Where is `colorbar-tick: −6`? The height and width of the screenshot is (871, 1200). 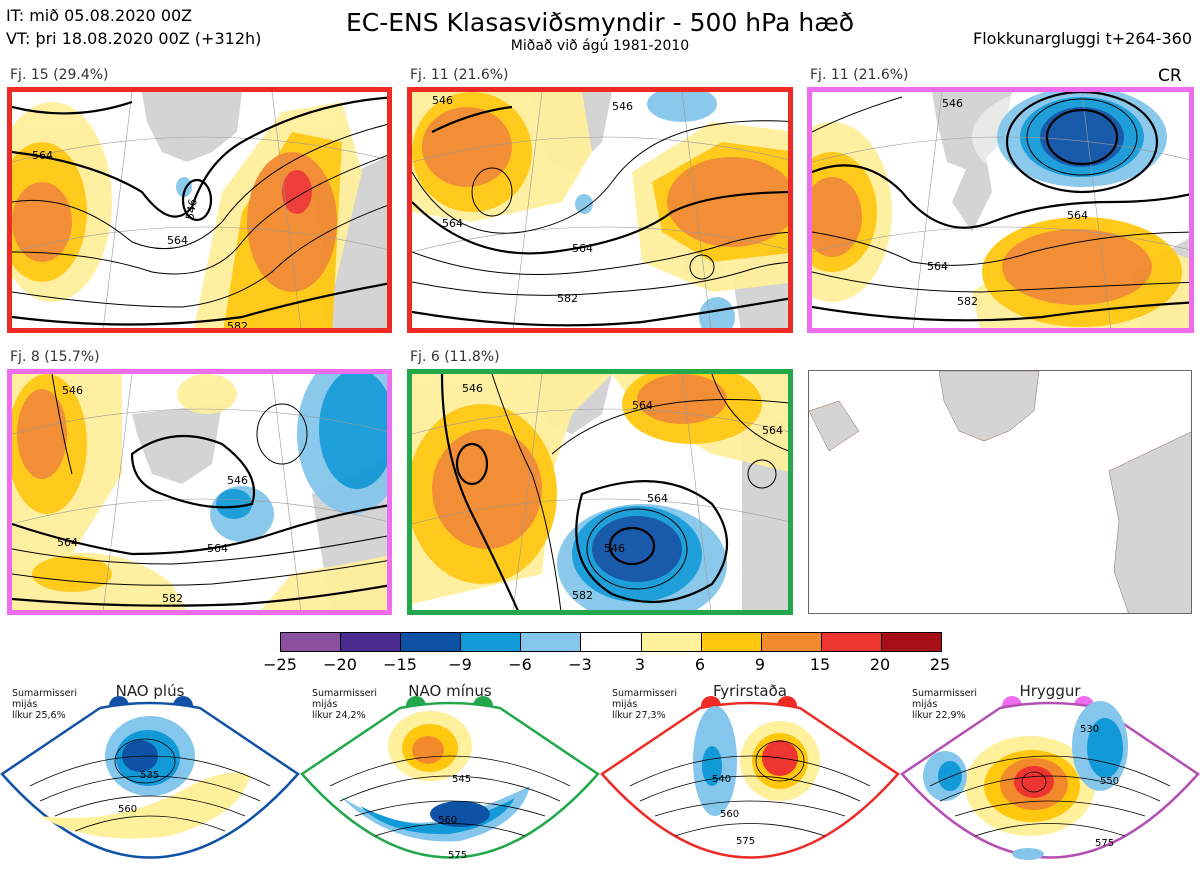
colorbar-tick: −6 is located at coordinates (520, 664).